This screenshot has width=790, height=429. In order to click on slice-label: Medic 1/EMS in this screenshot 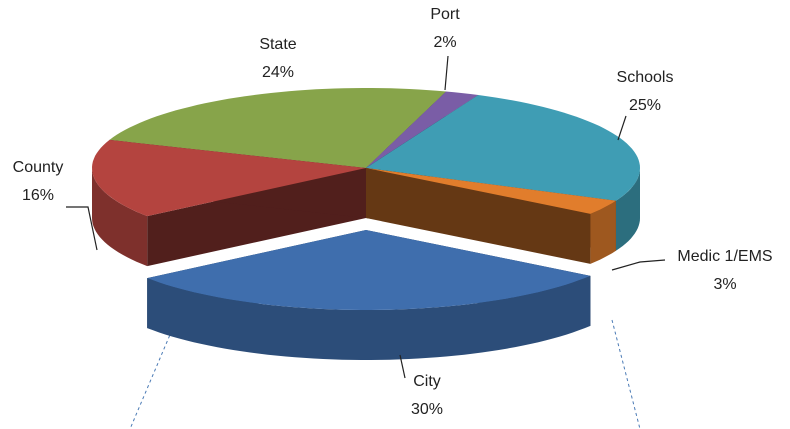, I will do `click(724, 256)`.